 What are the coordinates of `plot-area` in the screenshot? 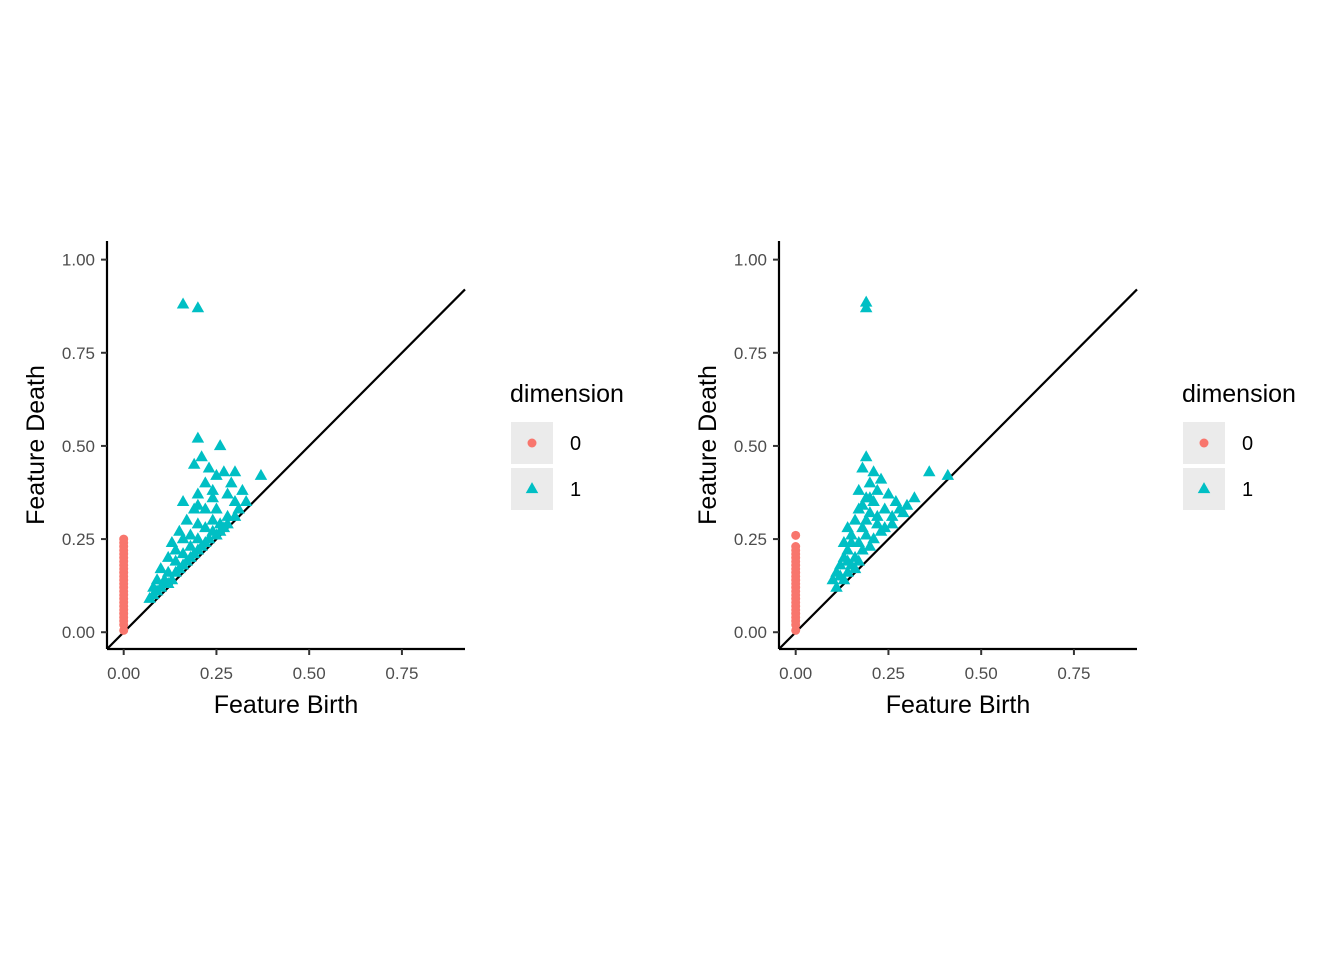 It's located at (286, 469).